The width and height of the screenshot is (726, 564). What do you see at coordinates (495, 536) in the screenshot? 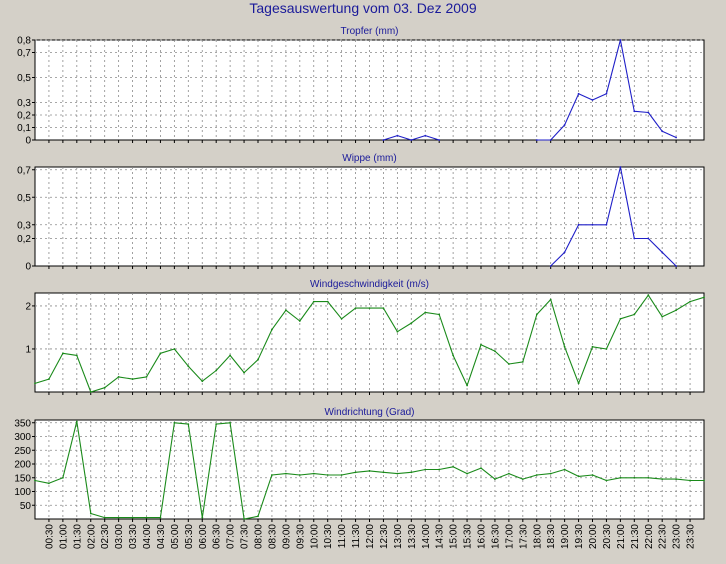
I see `x-tick-label: 16:30` at bounding box center [495, 536].